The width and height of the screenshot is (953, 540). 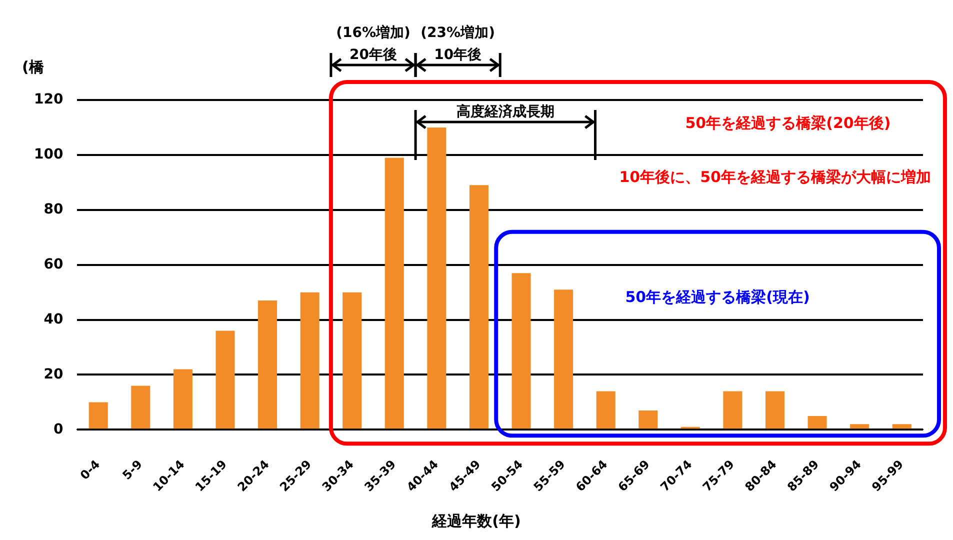 I want to click on x-axis-title: 経過年数(年), so click(x=476, y=521).